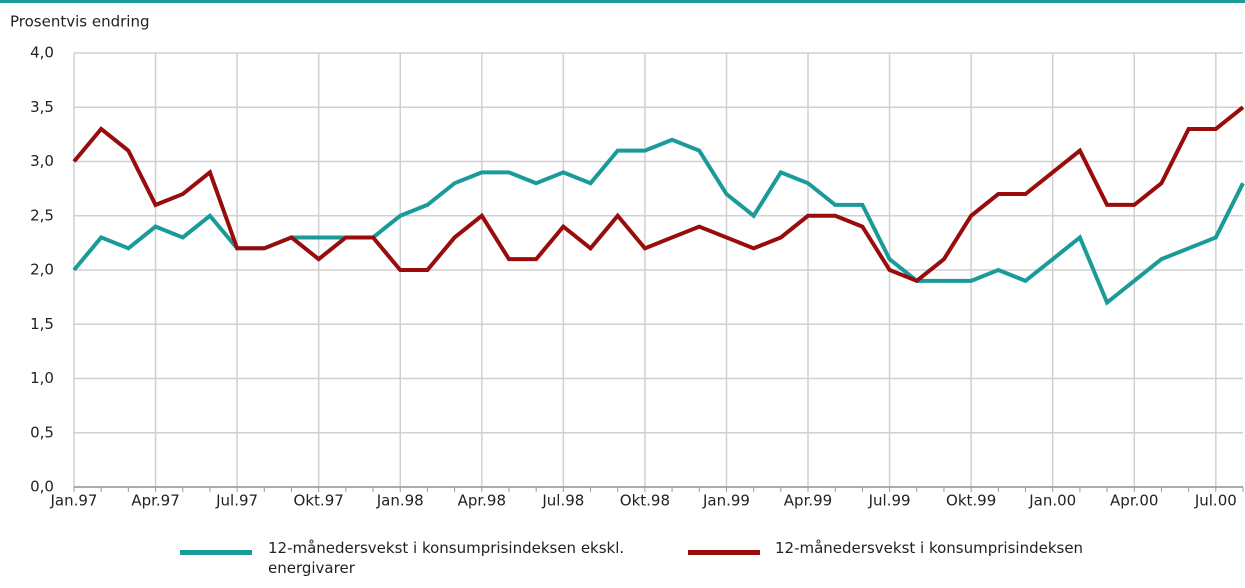  I want to click on x-tick-label: Jul.00, so click(1215, 501).